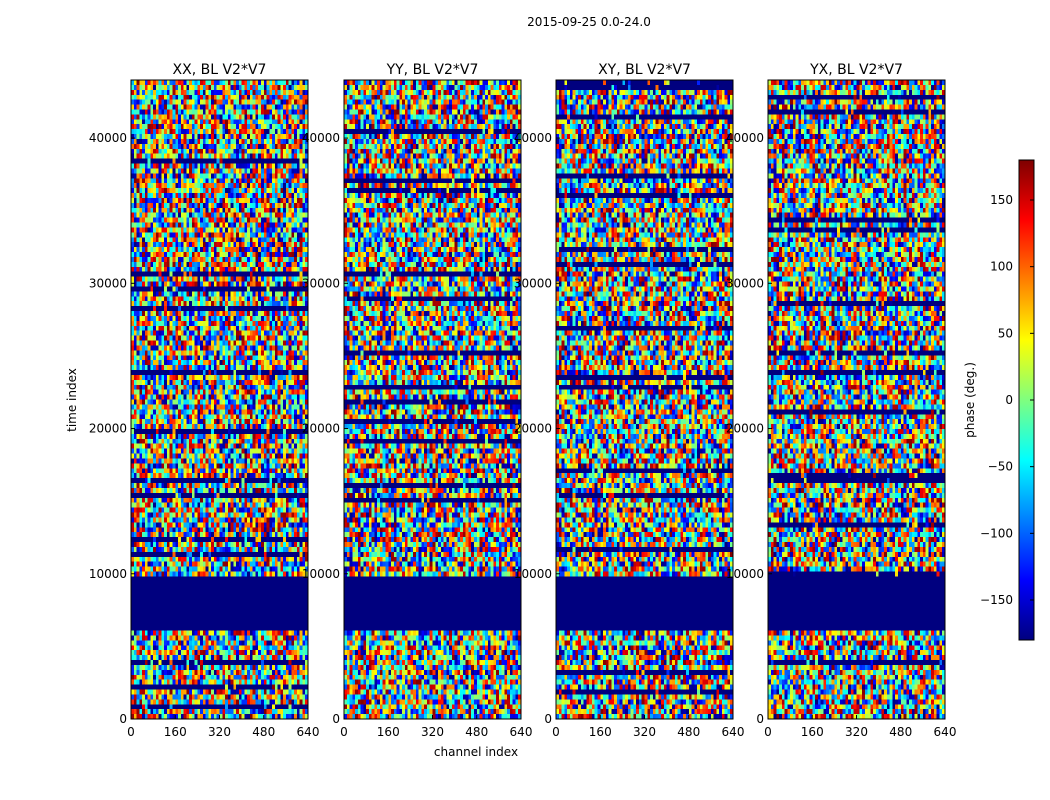 The height and width of the screenshot is (800, 1050). I want to click on y-axis-label: time index, so click(72, 400).